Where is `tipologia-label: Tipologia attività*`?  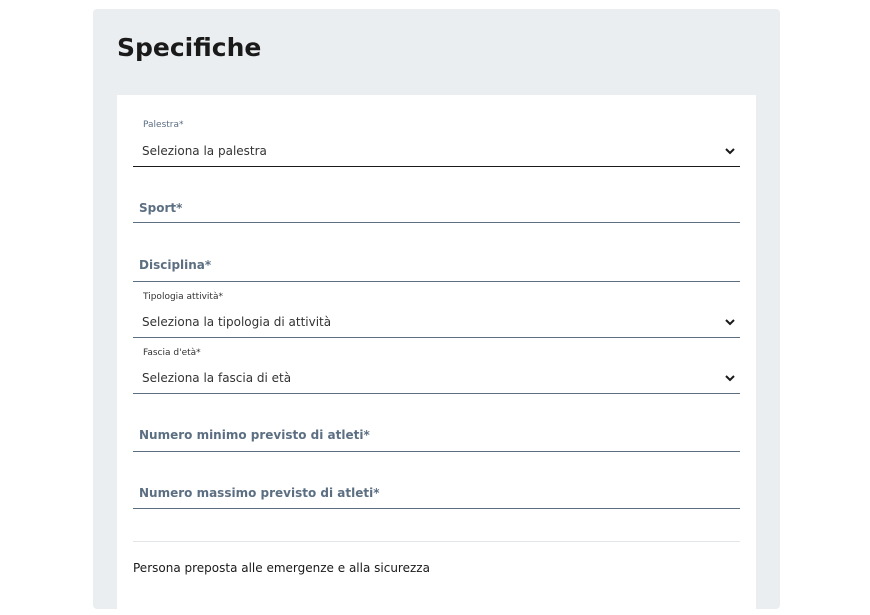 tipologia-label: Tipologia attività* is located at coordinates (183, 297).